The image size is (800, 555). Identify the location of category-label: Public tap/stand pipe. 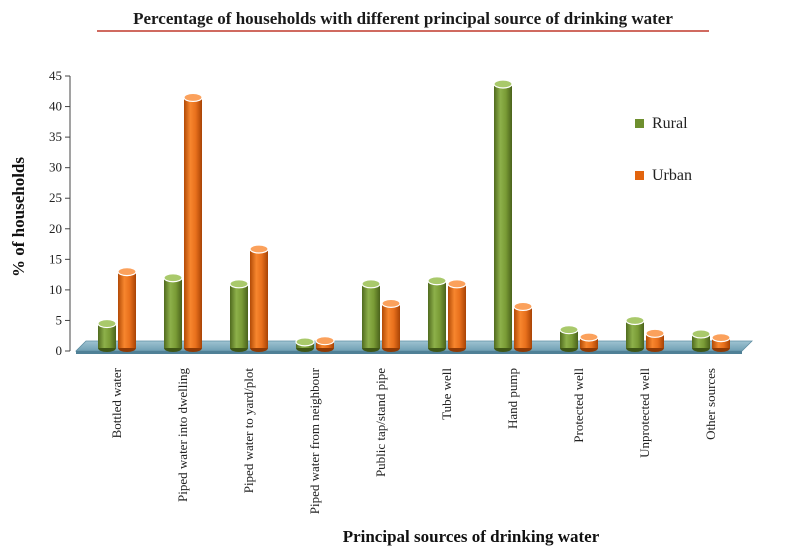
(380, 422).